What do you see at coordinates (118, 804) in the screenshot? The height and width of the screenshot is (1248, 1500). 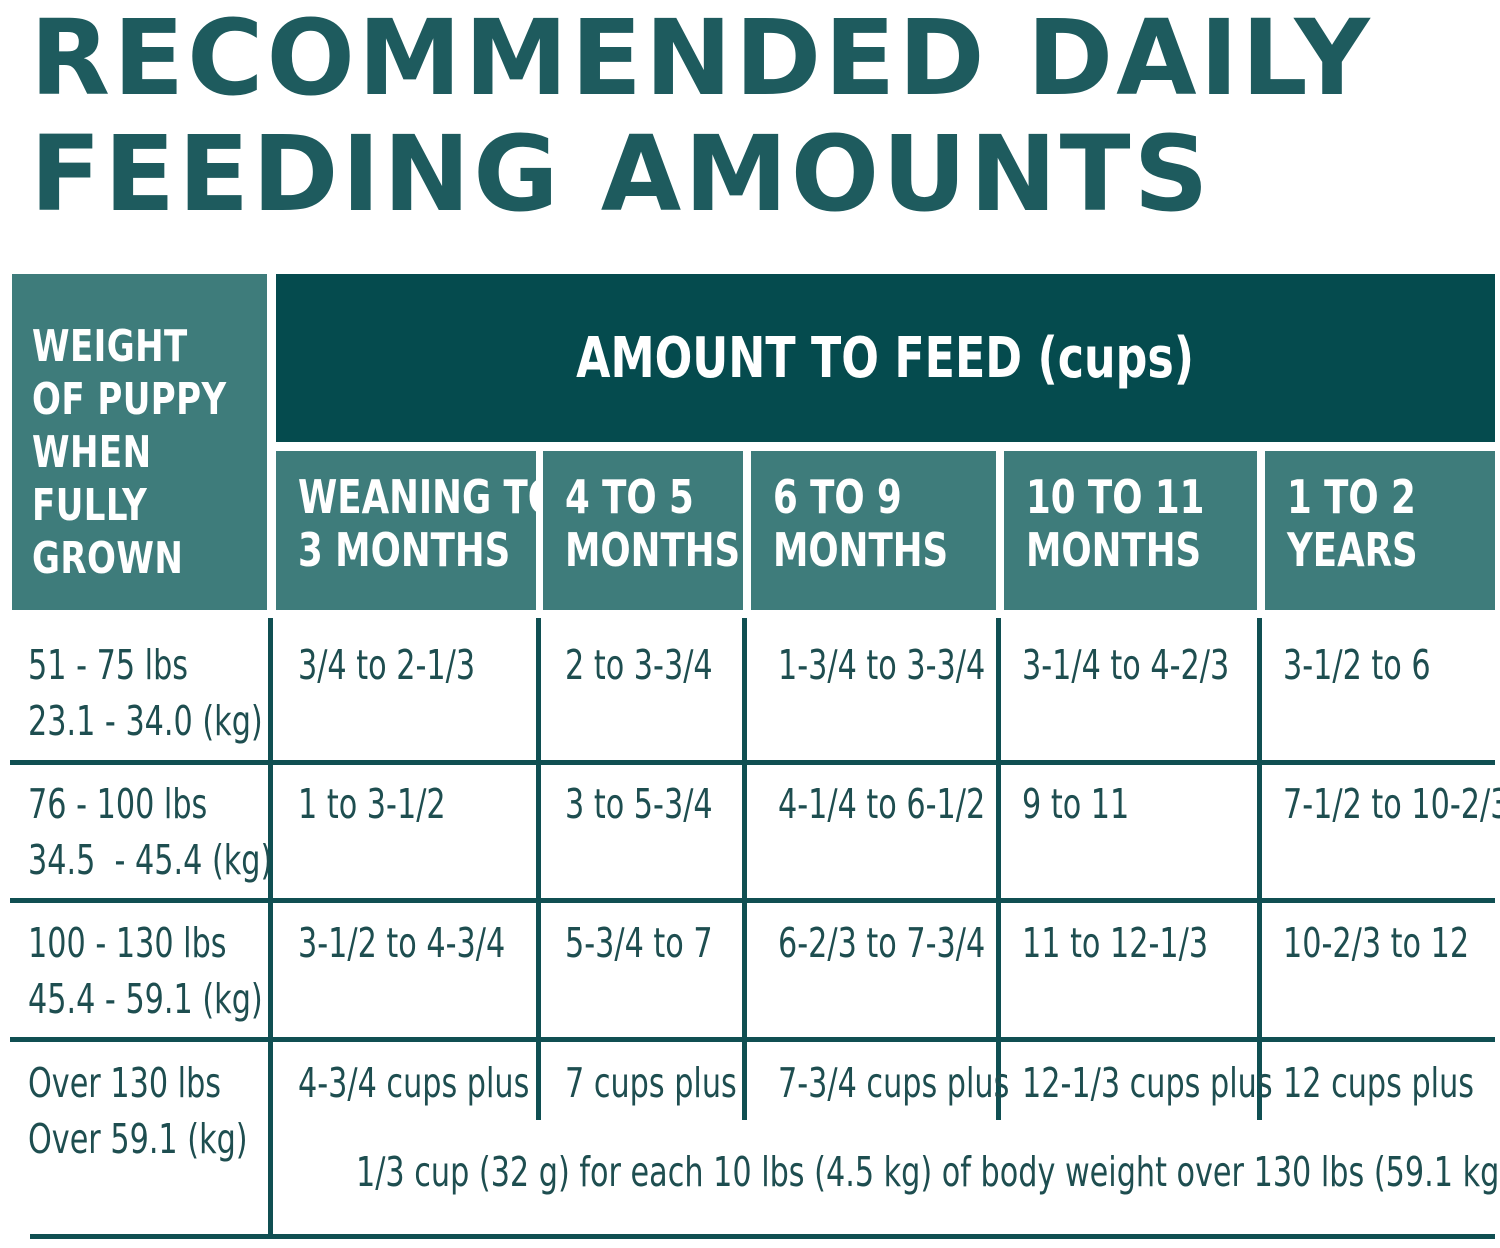 I see `weight-lbs: 76 - 100 lbs` at bounding box center [118, 804].